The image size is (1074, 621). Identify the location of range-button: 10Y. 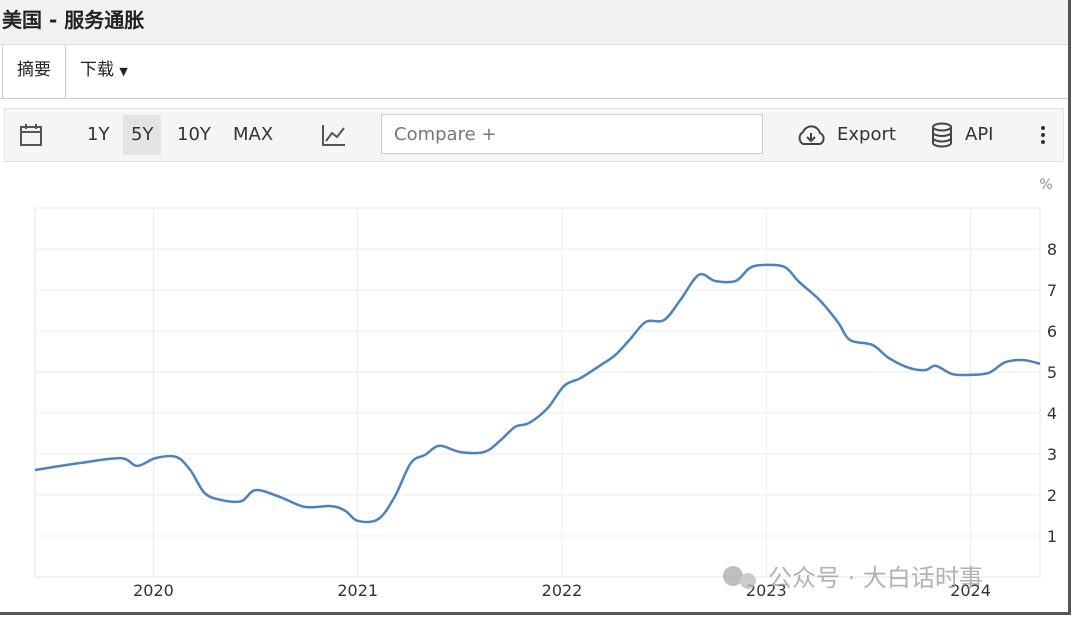
(194, 134).